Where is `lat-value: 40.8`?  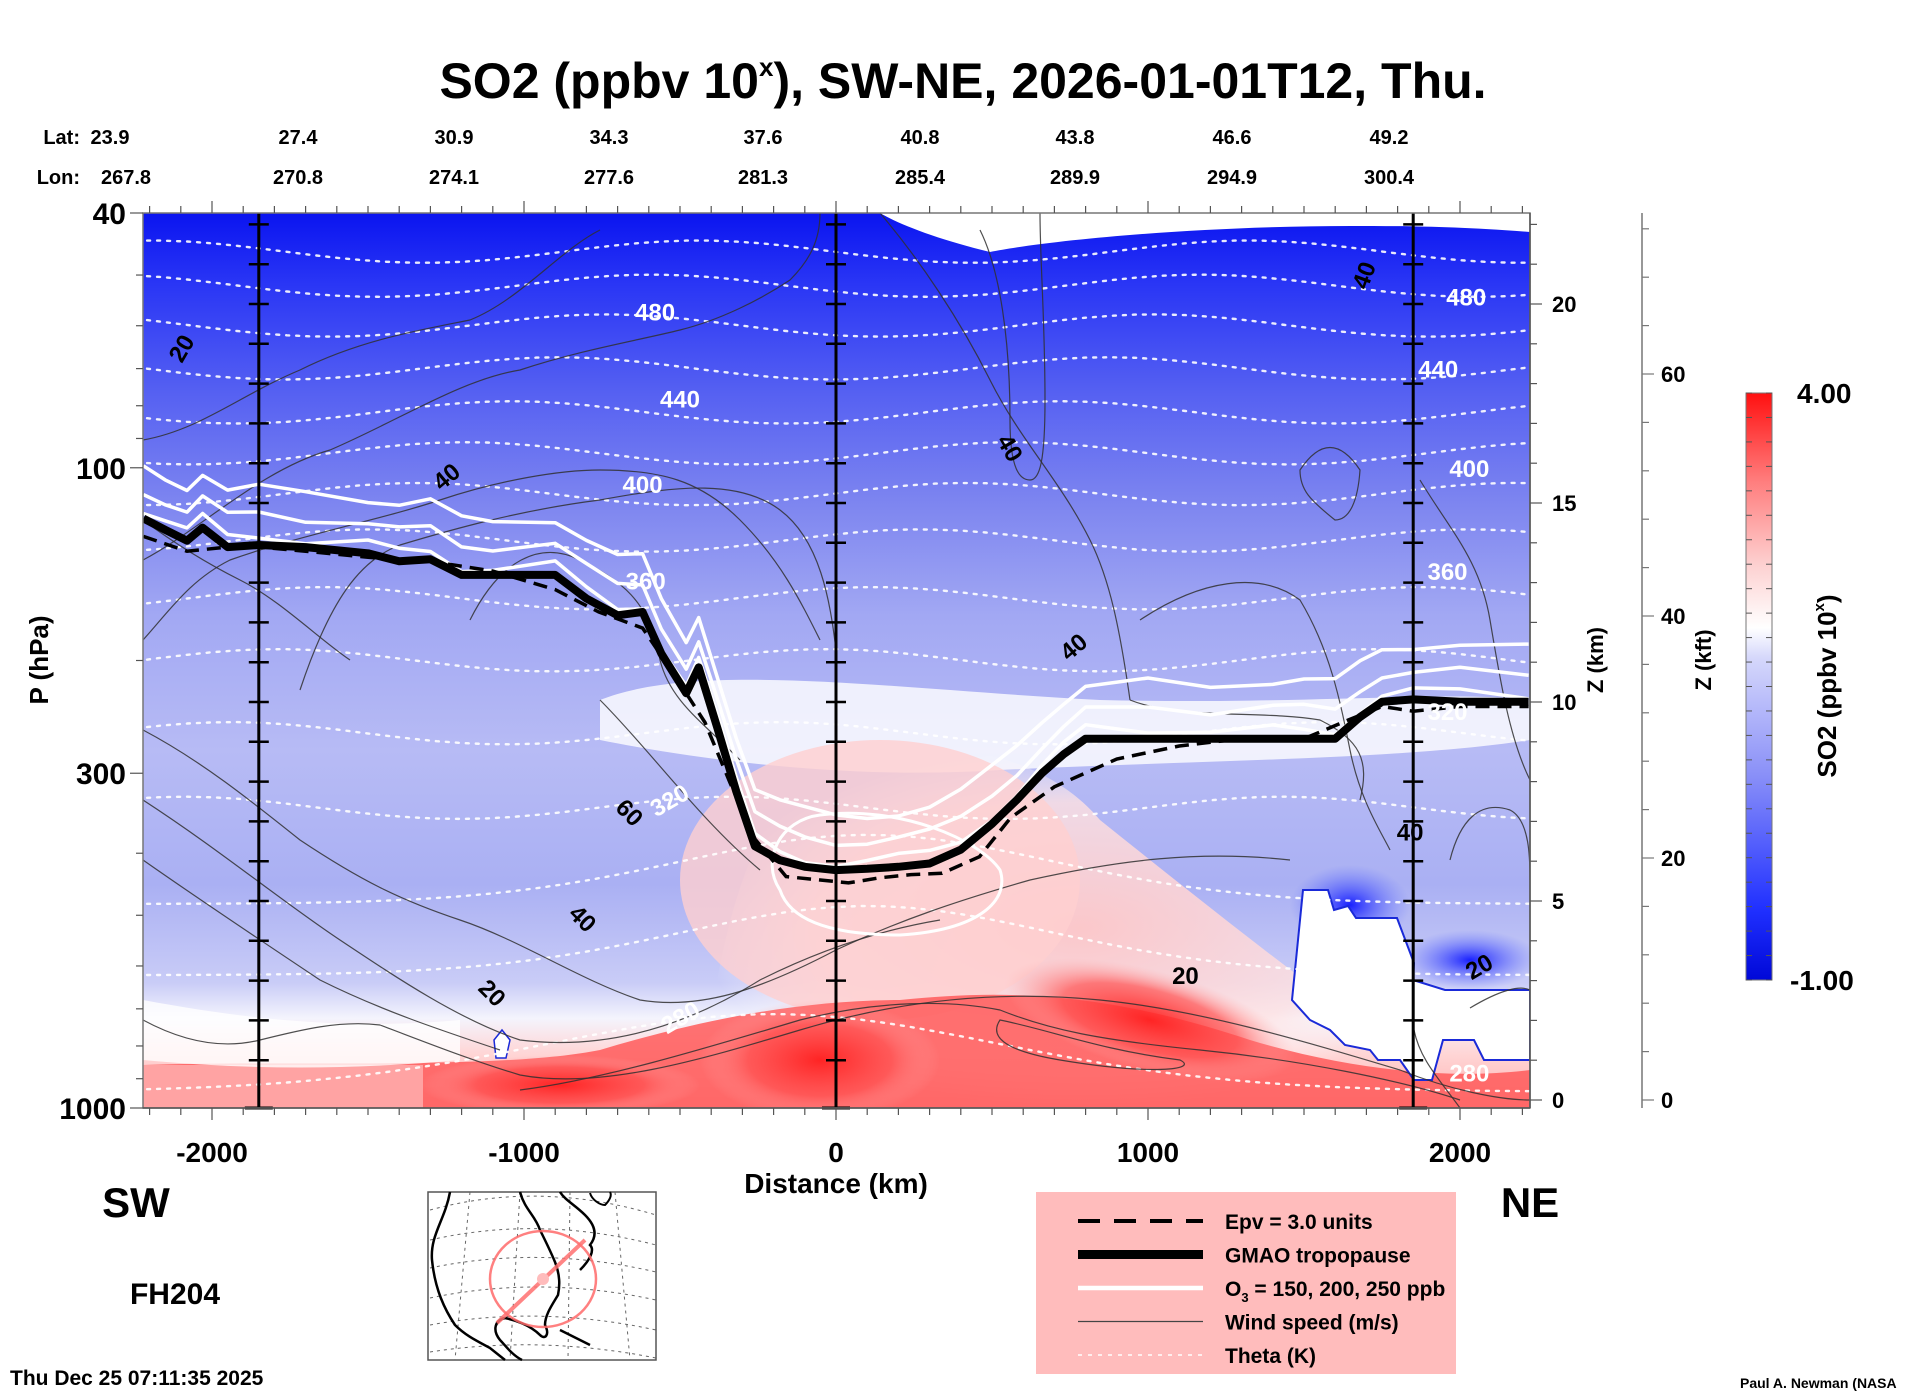
lat-value: 40.8 is located at coordinates (920, 138).